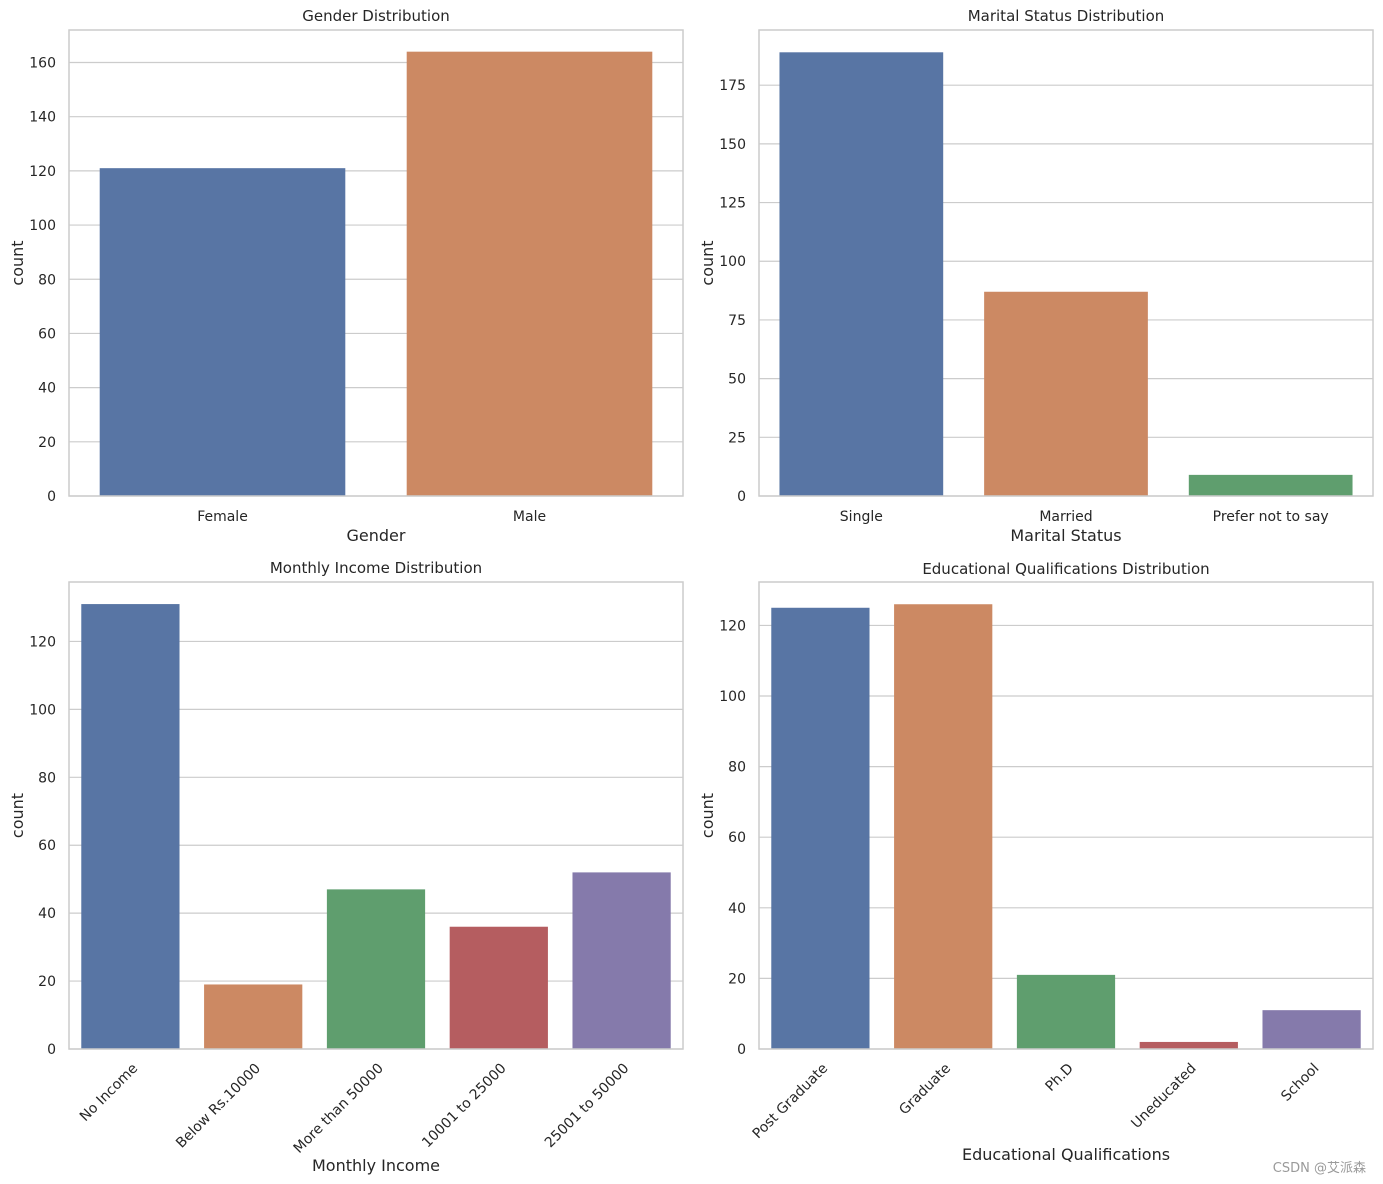  Describe the element at coordinates (1066, 16) in the screenshot. I see `chart-title: Marital Status Distribution` at that location.